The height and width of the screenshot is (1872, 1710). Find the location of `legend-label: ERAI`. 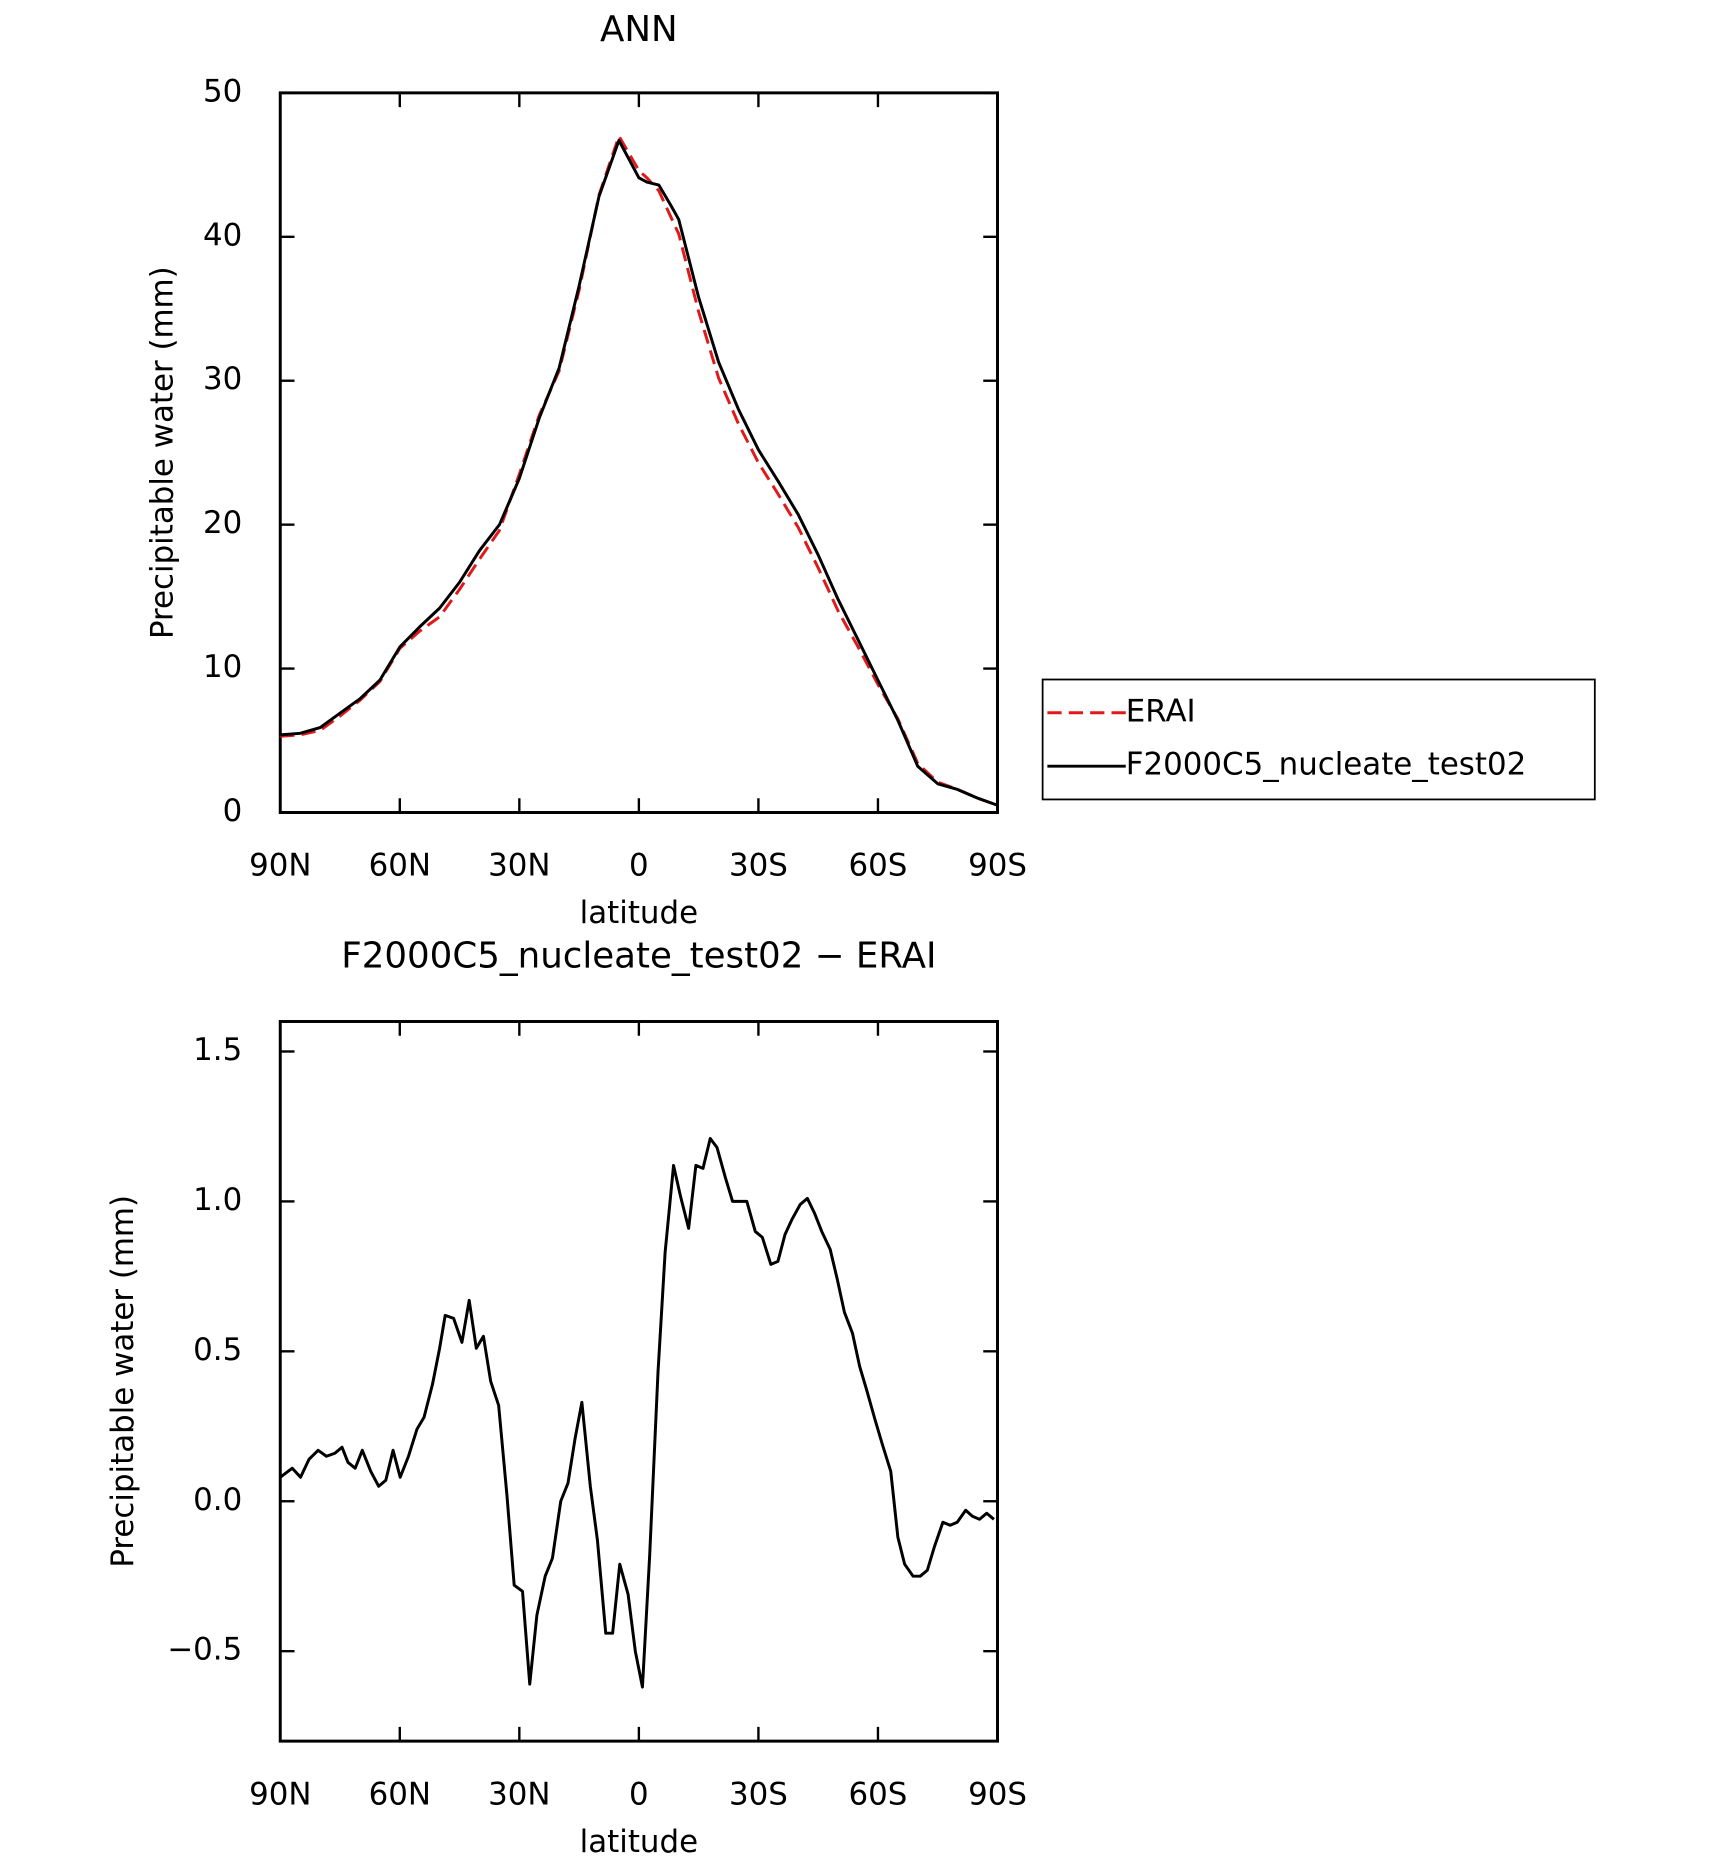

legend-label: ERAI is located at coordinates (1161, 711).